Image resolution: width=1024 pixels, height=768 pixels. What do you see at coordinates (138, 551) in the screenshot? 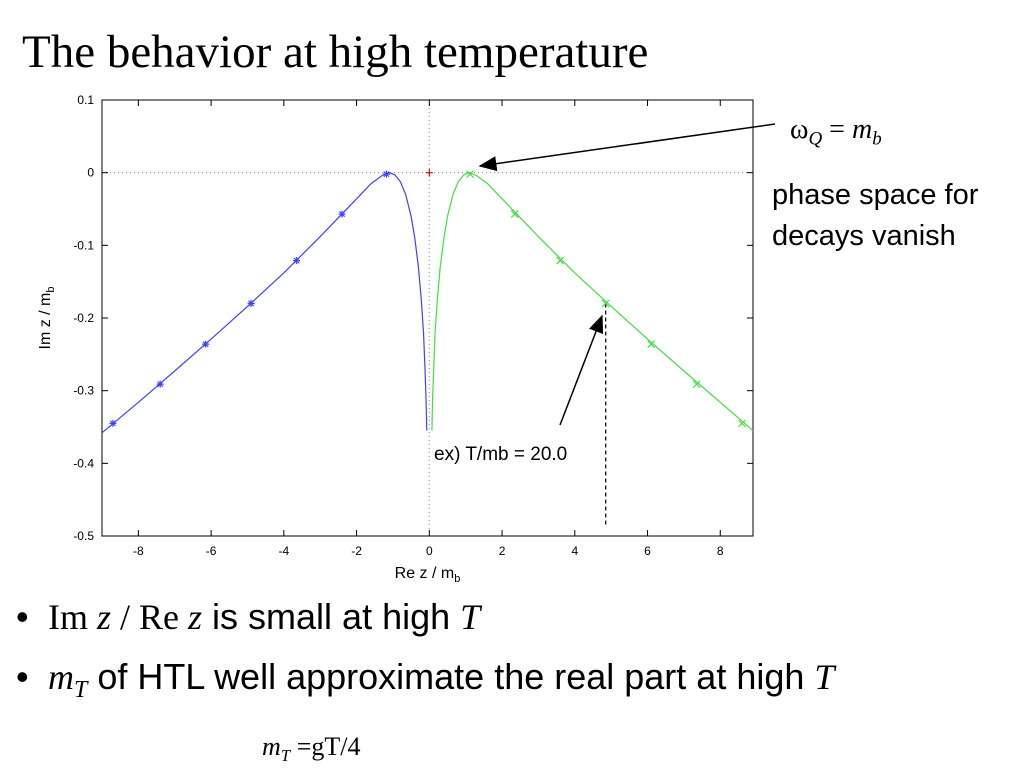
I see `x-tick-label: -8` at bounding box center [138, 551].